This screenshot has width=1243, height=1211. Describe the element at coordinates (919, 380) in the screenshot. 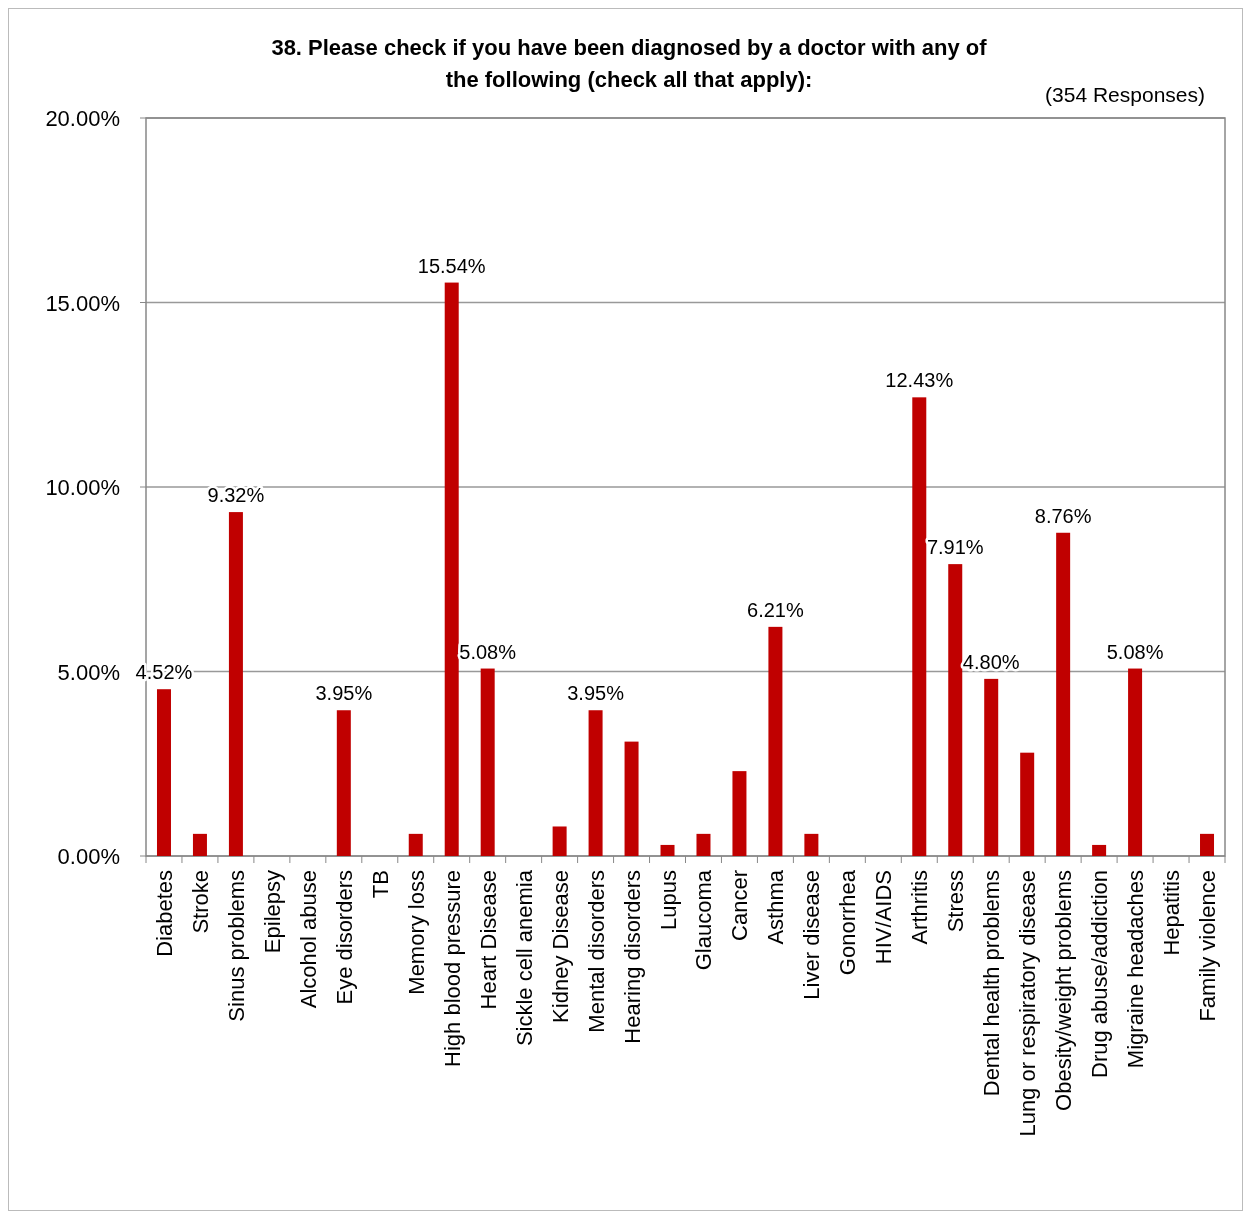

I see `data-label: 12.43%` at that location.